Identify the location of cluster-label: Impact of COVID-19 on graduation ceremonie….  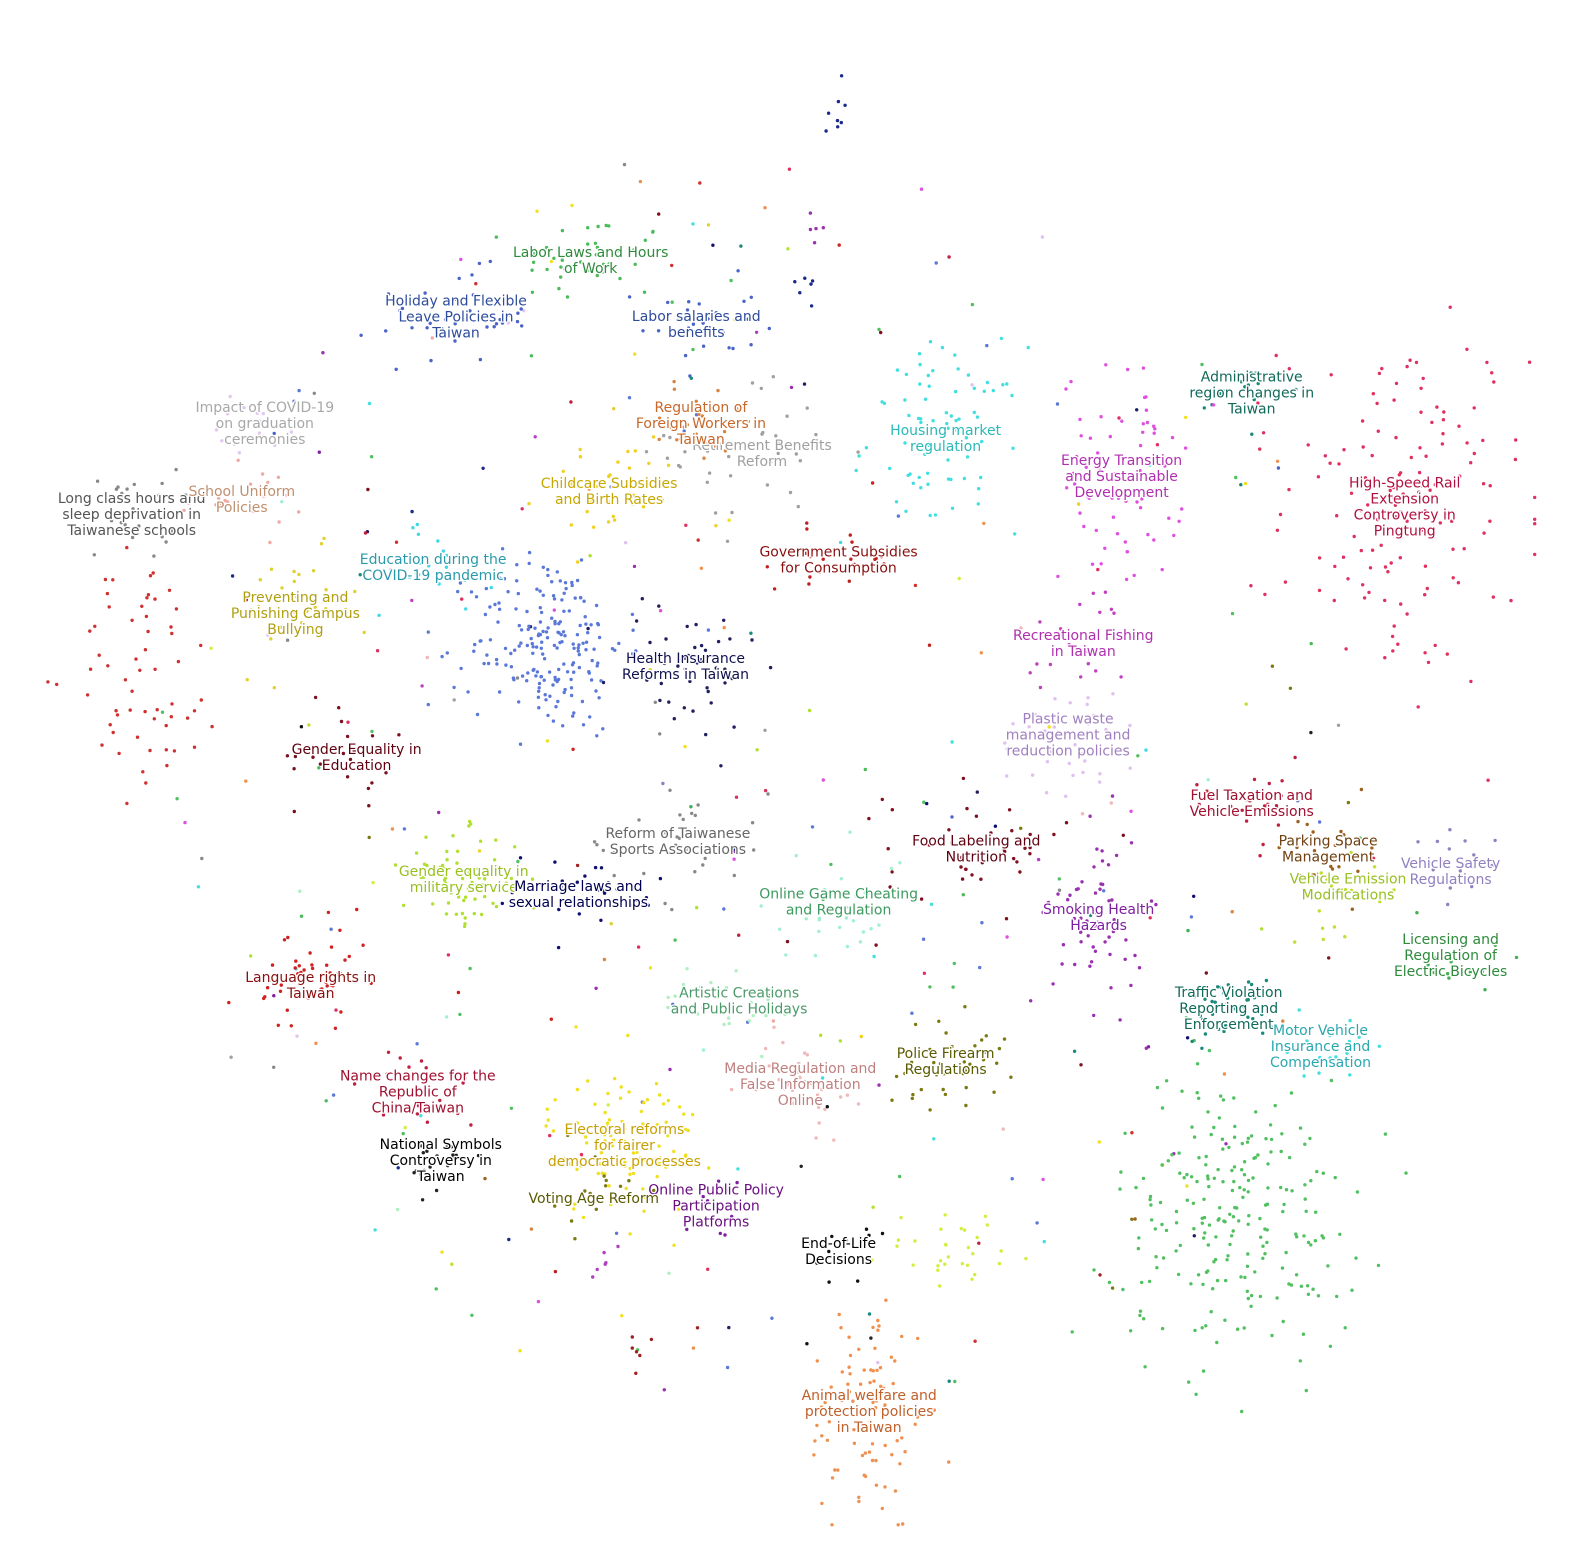
(264, 424).